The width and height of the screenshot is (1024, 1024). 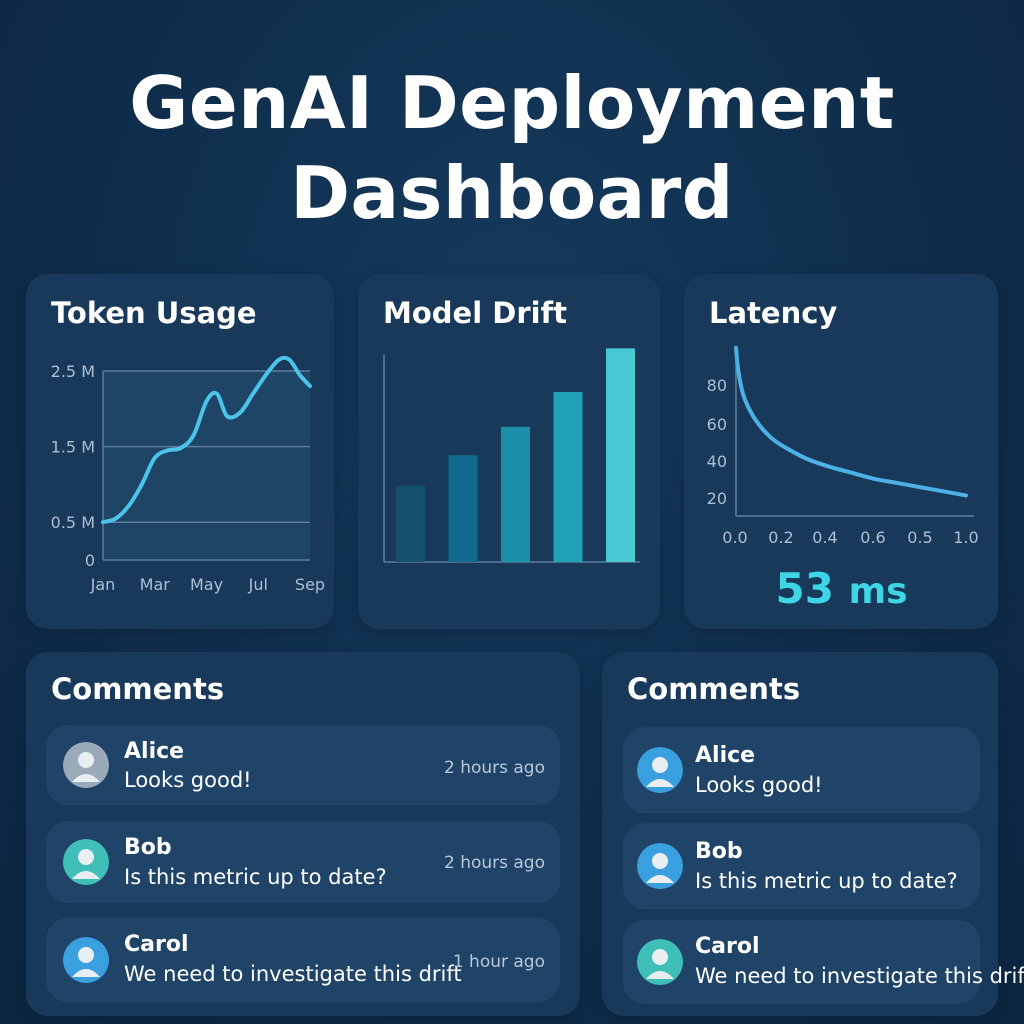 I want to click on token-usage-chart: 2.5 M 1.5 M 0.5 M 0 Jan Mar May Jul Sep, so click(x=188, y=474).